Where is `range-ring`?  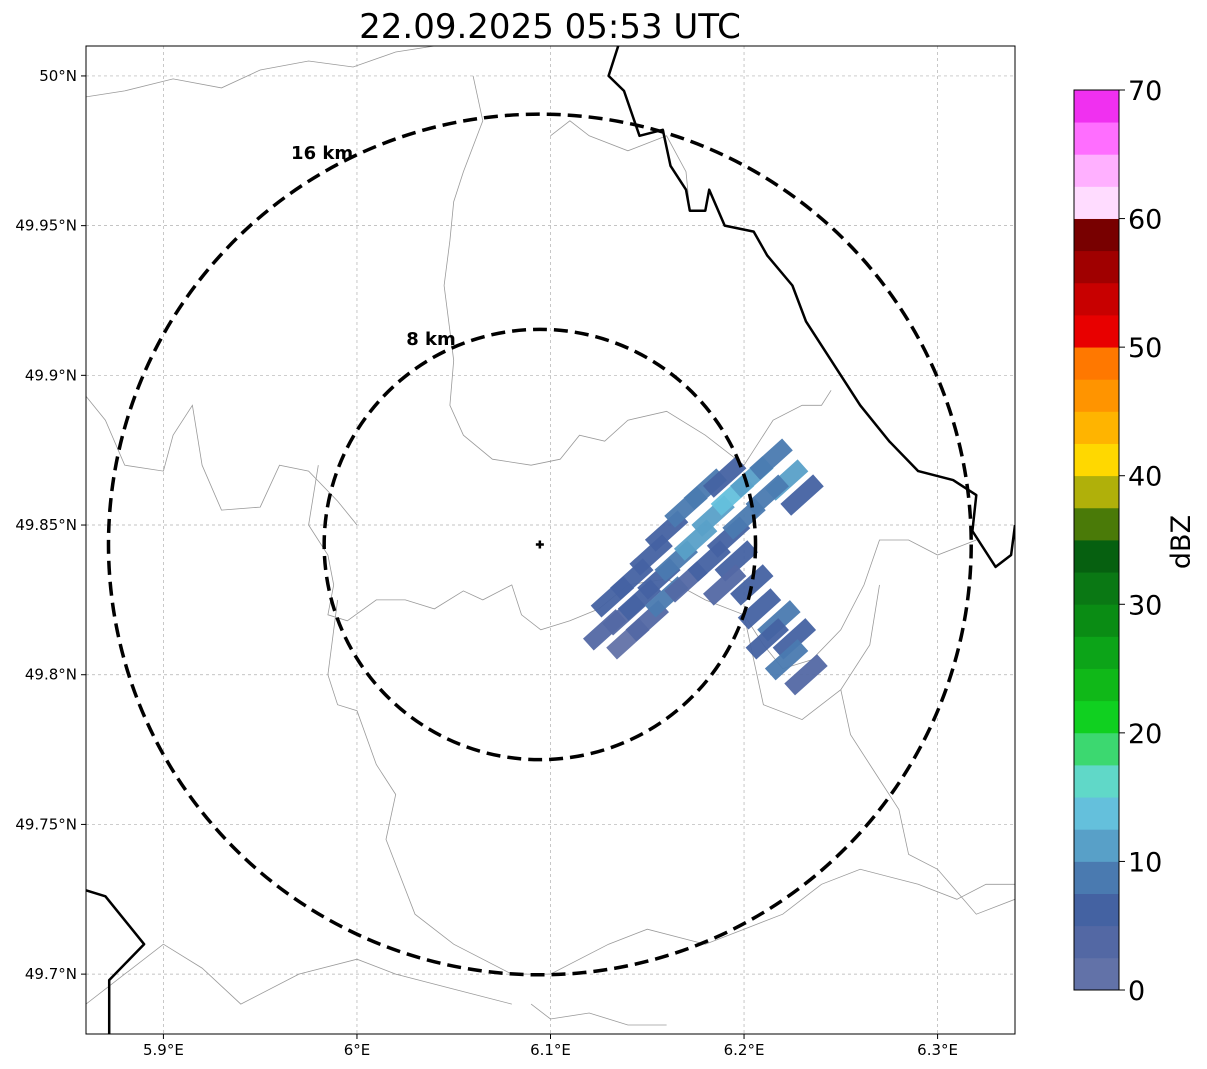
range-ring is located at coordinates (540, 544).